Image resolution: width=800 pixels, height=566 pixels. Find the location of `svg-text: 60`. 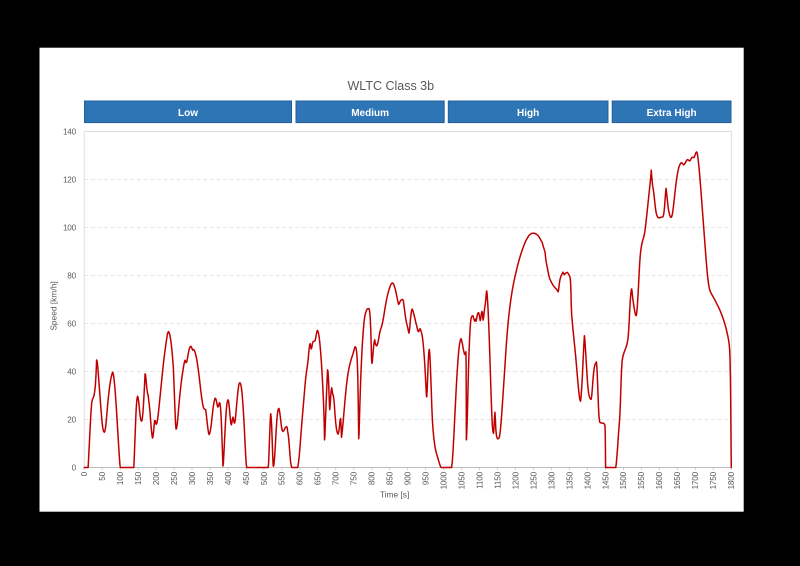

svg-text: 60 is located at coordinates (71, 324).